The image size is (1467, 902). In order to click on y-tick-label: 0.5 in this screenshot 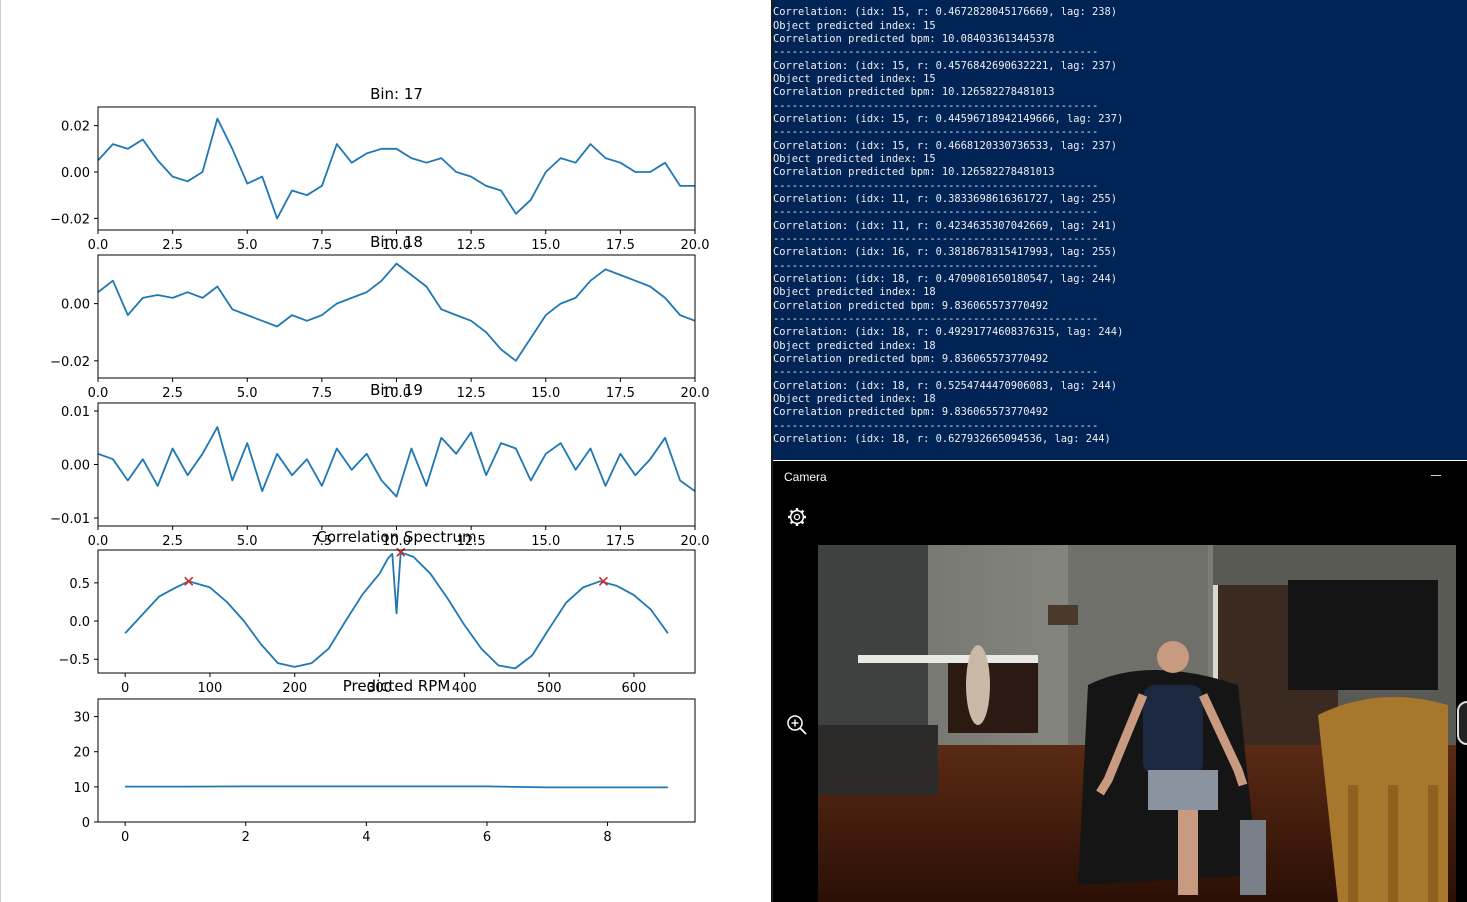, I will do `click(79, 584)`.